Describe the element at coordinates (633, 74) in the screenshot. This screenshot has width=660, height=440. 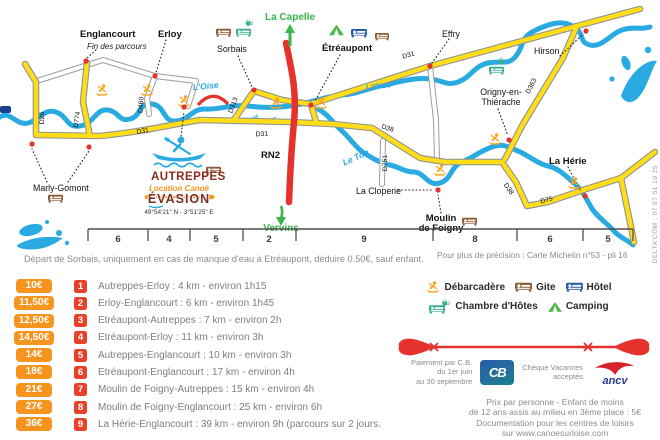
I see `splash-top-right-decoration` at that location.